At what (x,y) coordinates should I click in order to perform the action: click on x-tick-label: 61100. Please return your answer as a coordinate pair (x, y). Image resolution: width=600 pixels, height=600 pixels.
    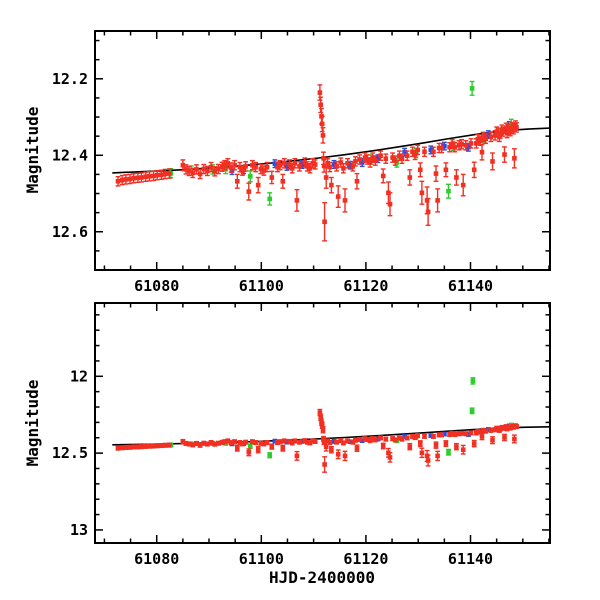
    Looking at the image, I should click on (261, 286).